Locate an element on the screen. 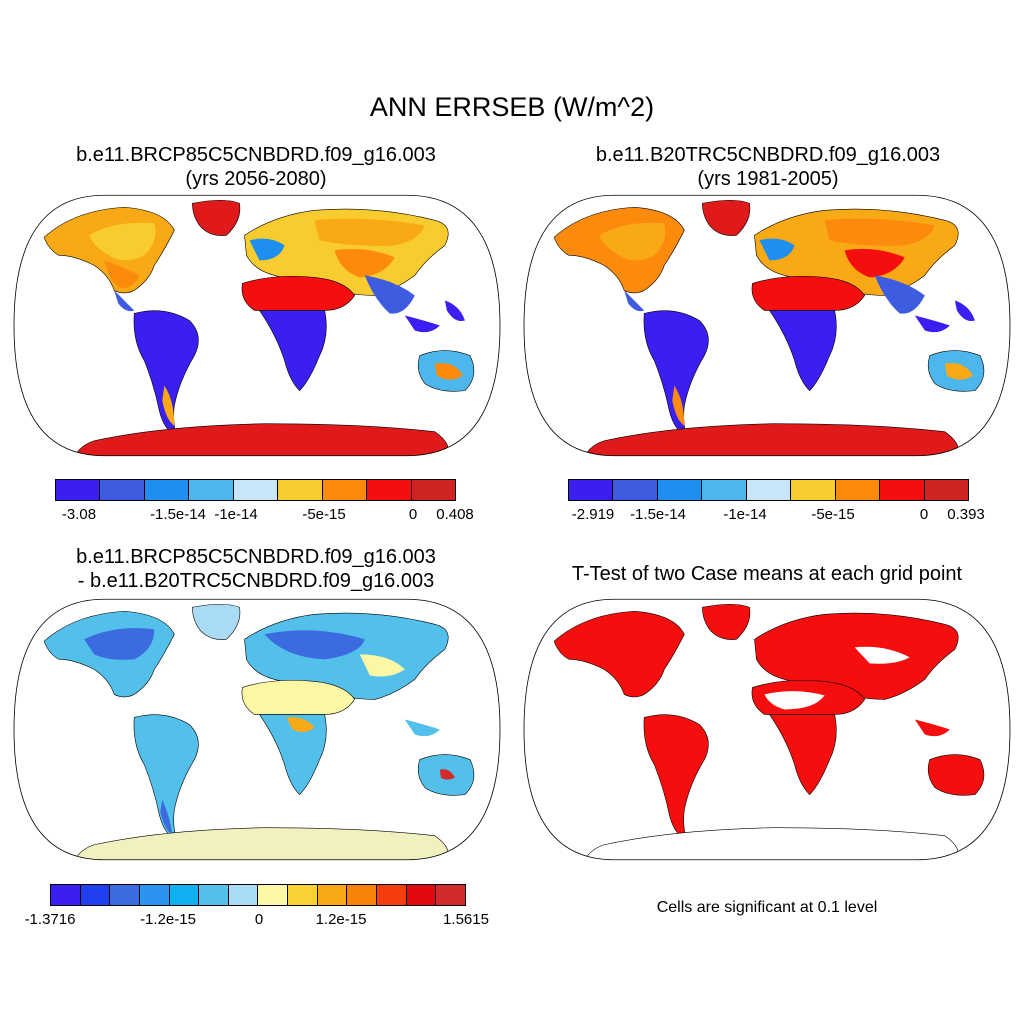 Image resolution: width=1024 pixels, height=1024 pixels. map-panel2 is located at coordinates (767, 325).